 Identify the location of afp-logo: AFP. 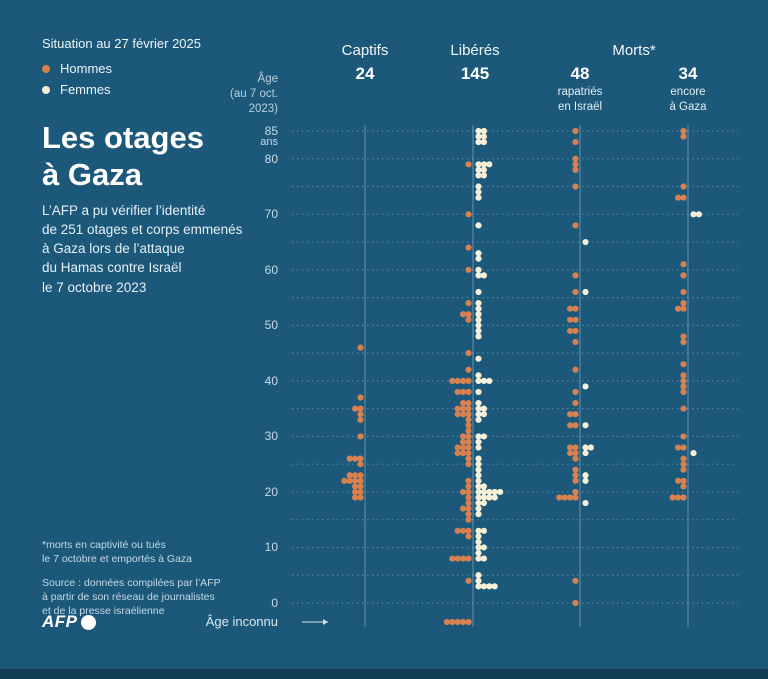
(69, 622).